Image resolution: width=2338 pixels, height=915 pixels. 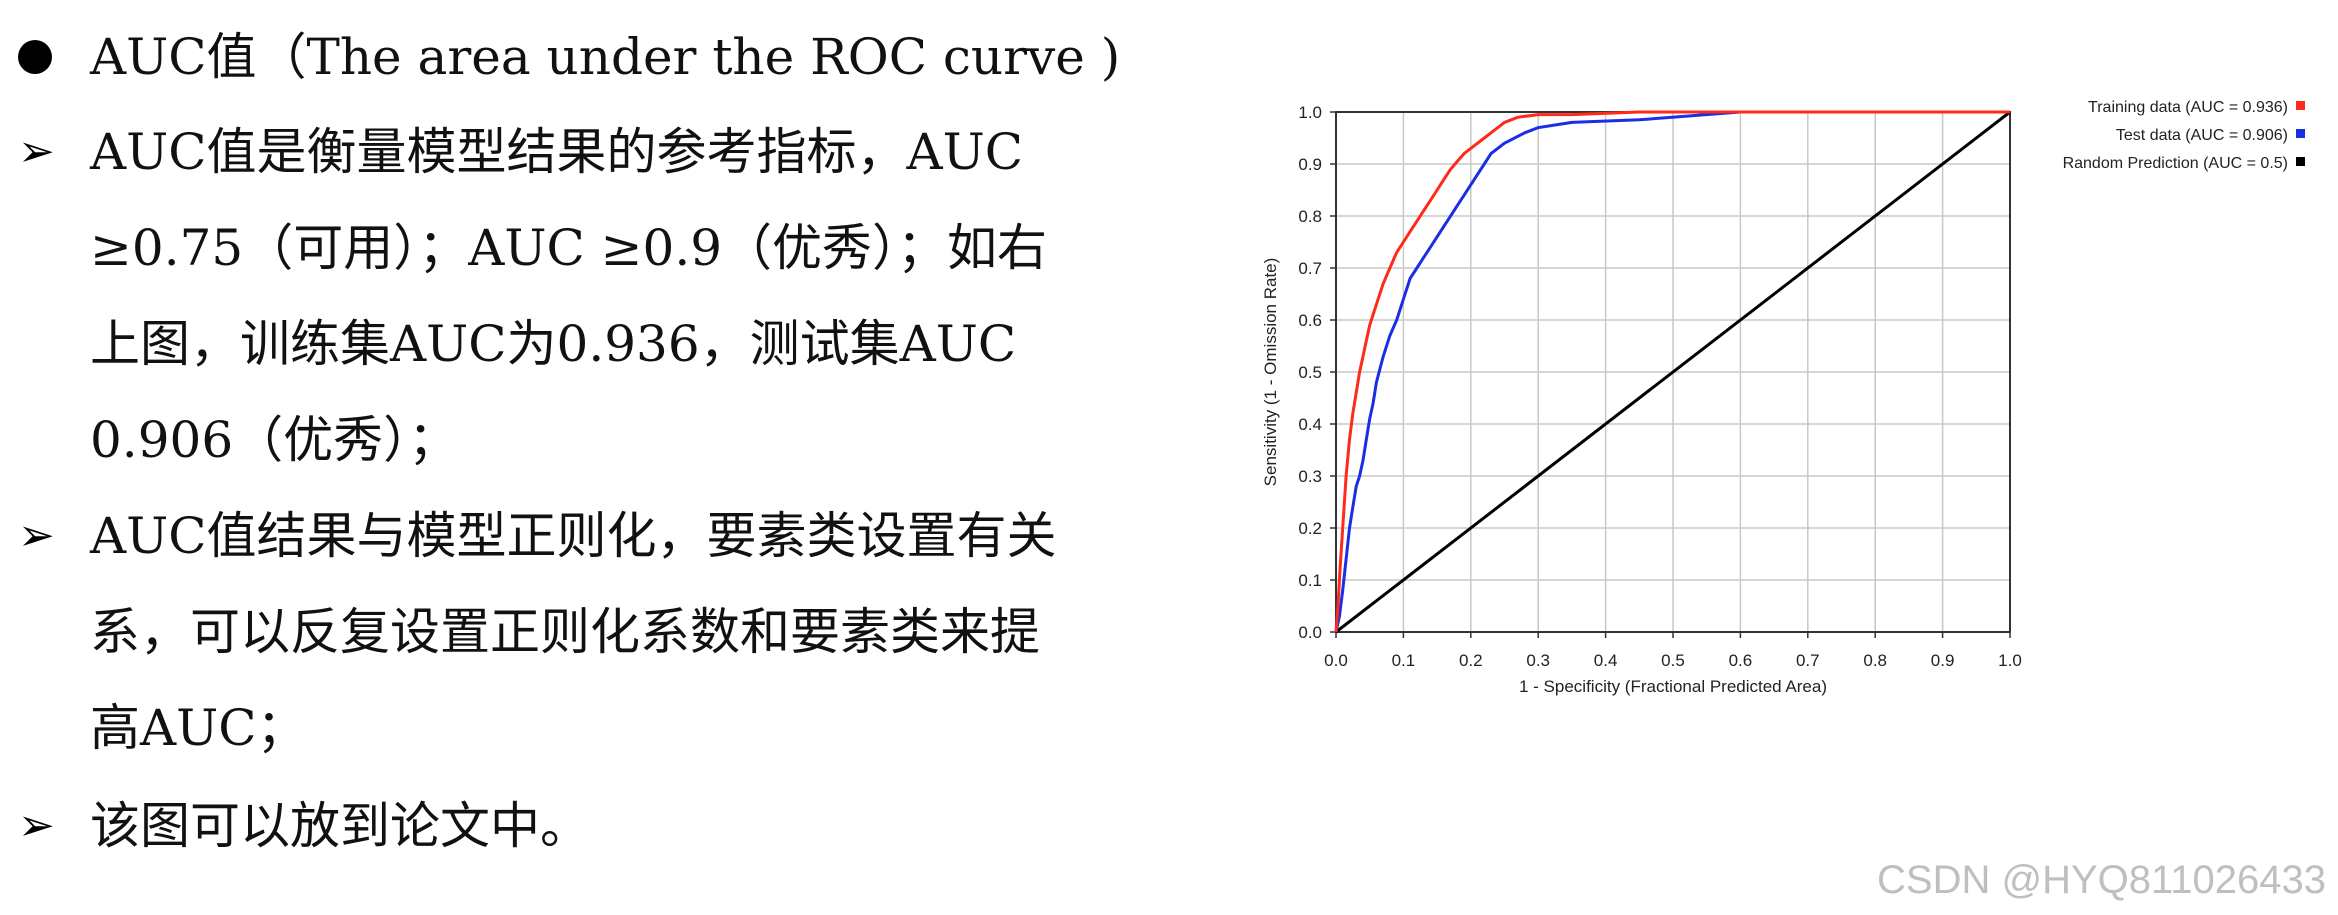 What do you see at coordinates (553, 344) in the screenshot?
I see `bullet-2-line-3: 上图，训练集AUC为0.936，测试集AUC` at bounding box center [553, 344].